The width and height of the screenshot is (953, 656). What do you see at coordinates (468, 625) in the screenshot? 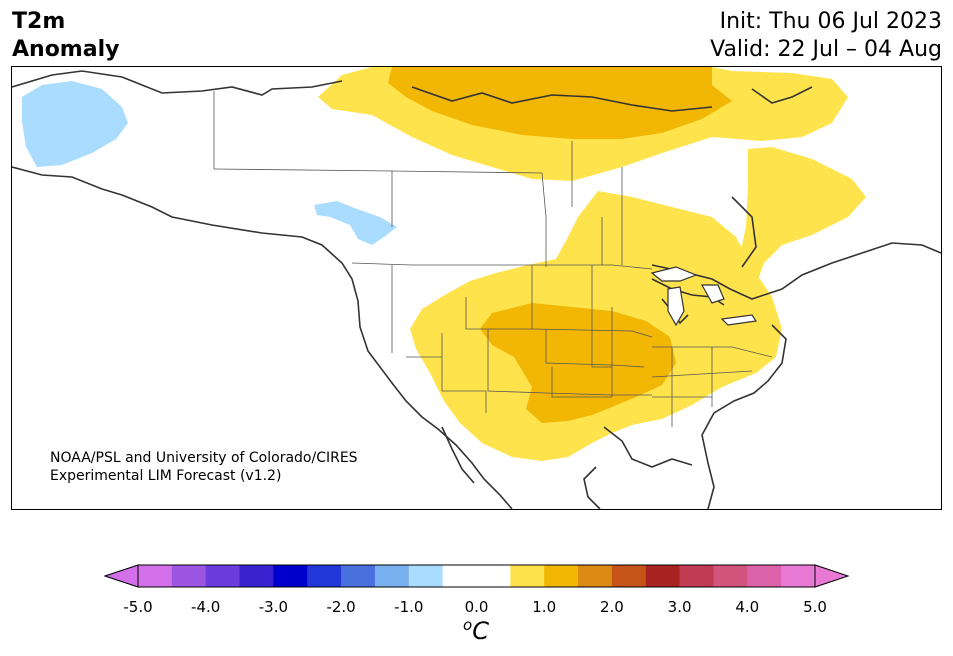
I see `unit-degree: o` at bounding box center [468, 625].